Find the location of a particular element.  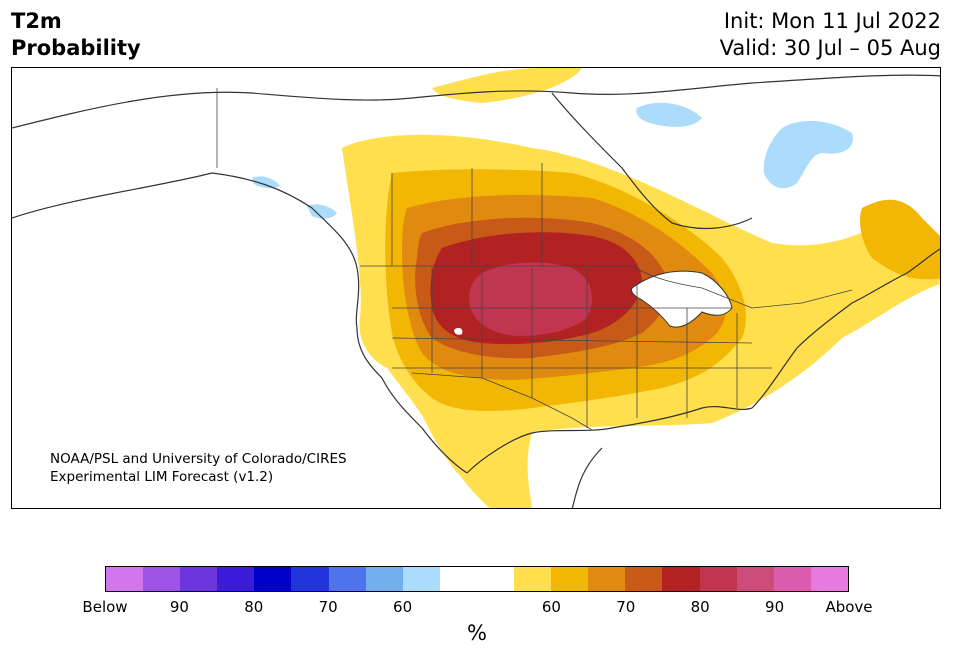

hudson-bay-coast is located at coordinates (652, 161).